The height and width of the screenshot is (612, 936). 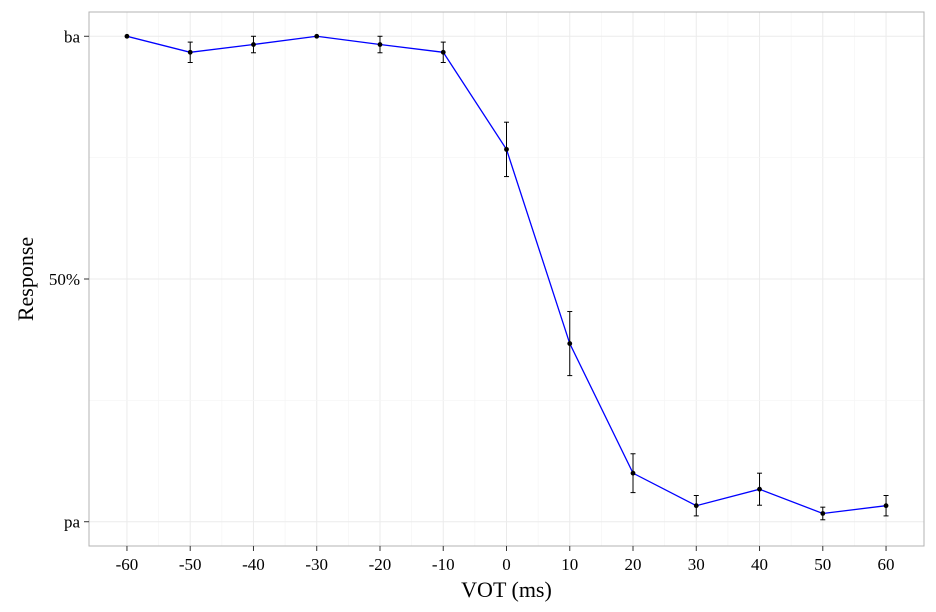 I want to click on y-axis-ticks: pa 50% ba, so click(x=69, y=279).